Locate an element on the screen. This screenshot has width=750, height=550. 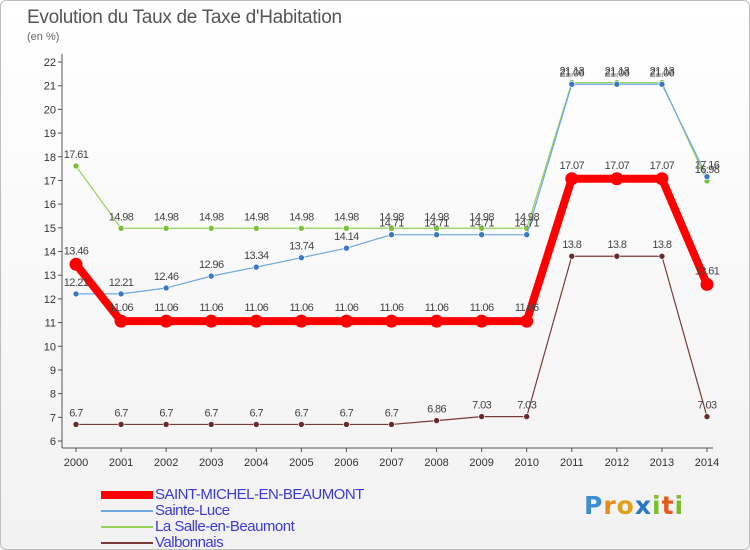
y-tick-label: 16 is located at coordinates (50, 205).